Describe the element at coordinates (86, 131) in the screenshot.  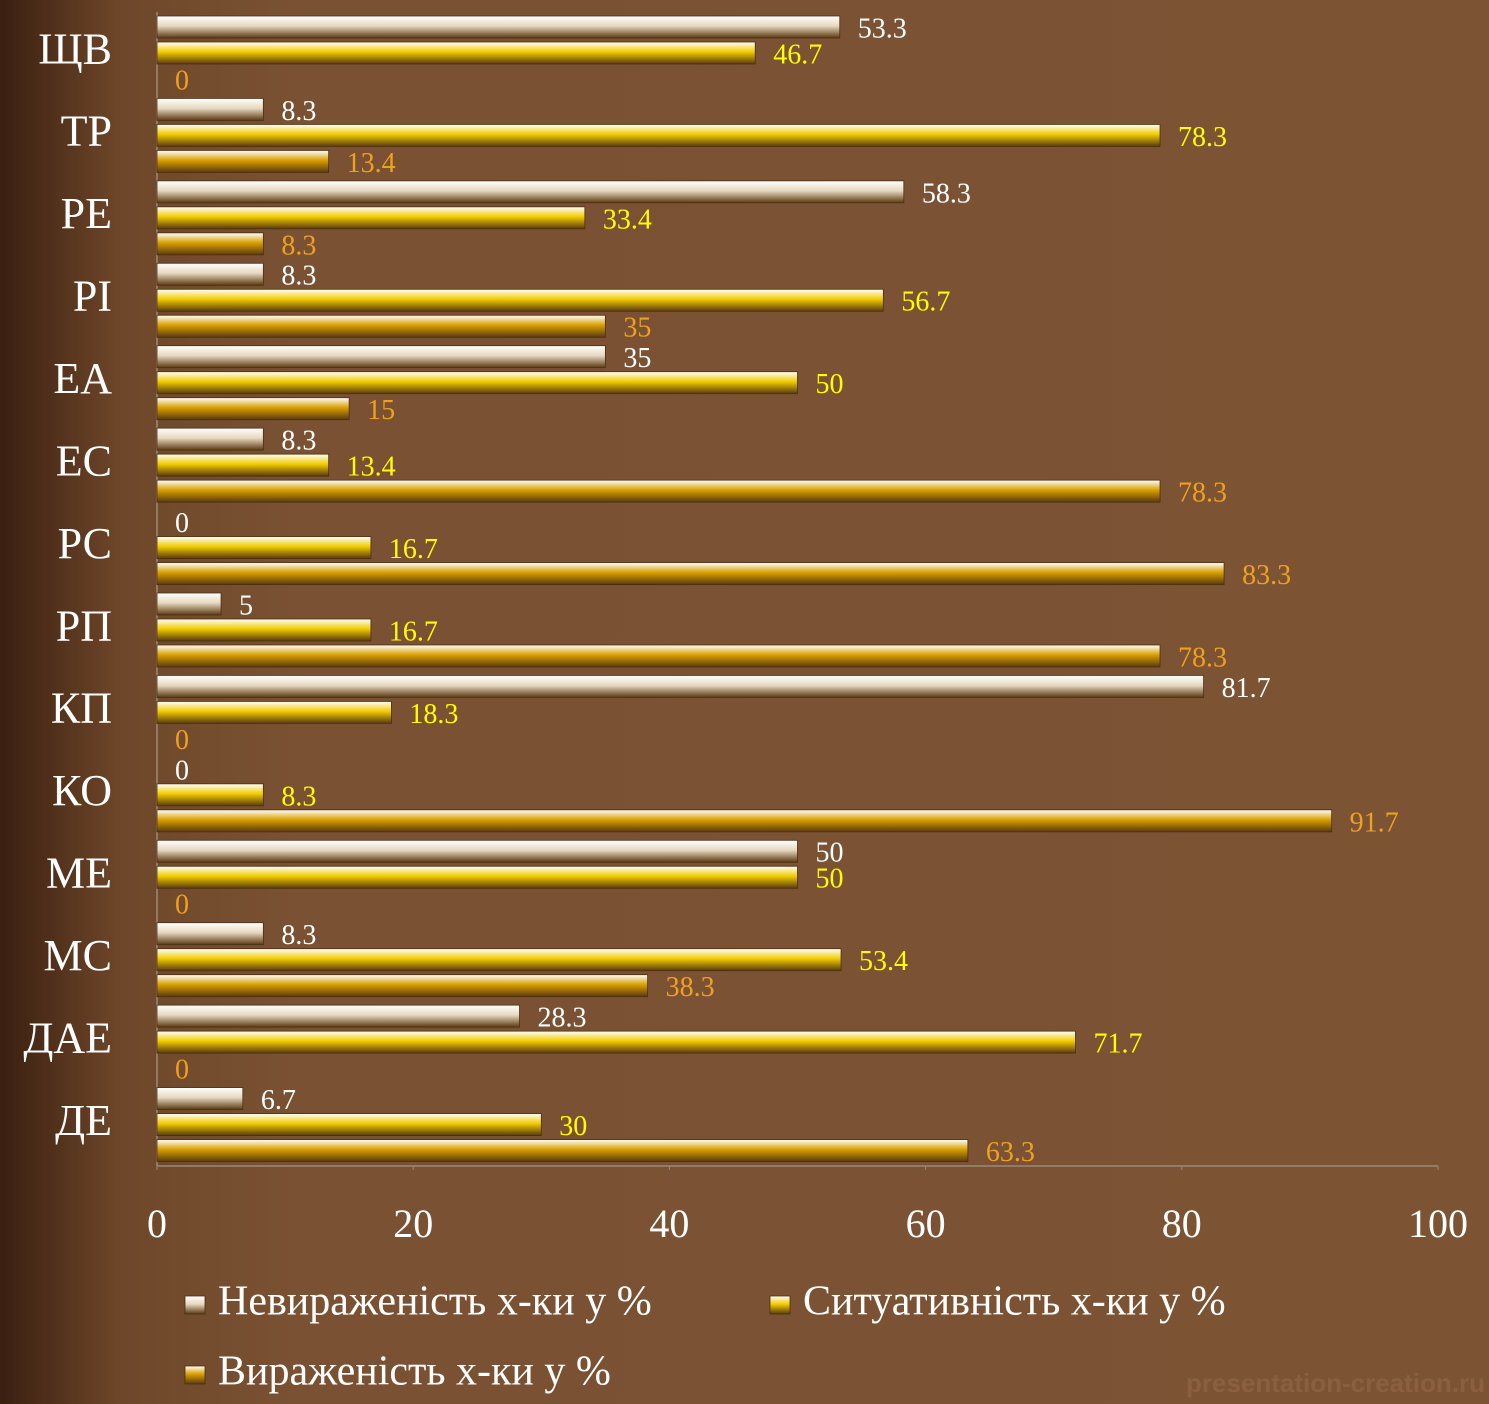
I see `y-tick-label: ТР` at that location.